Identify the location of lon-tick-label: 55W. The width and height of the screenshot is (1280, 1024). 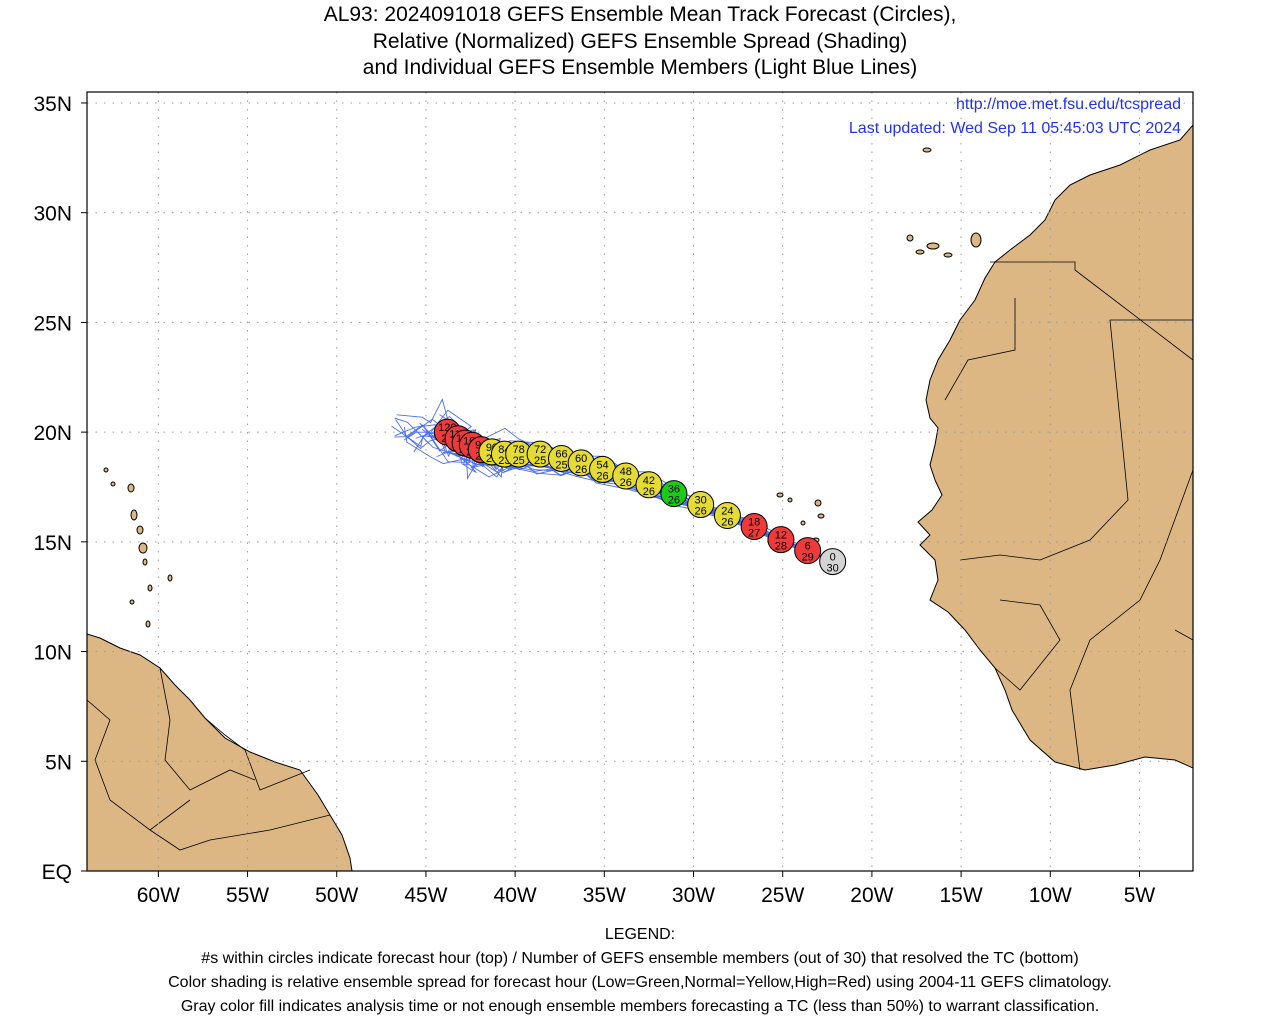
(247, 895).